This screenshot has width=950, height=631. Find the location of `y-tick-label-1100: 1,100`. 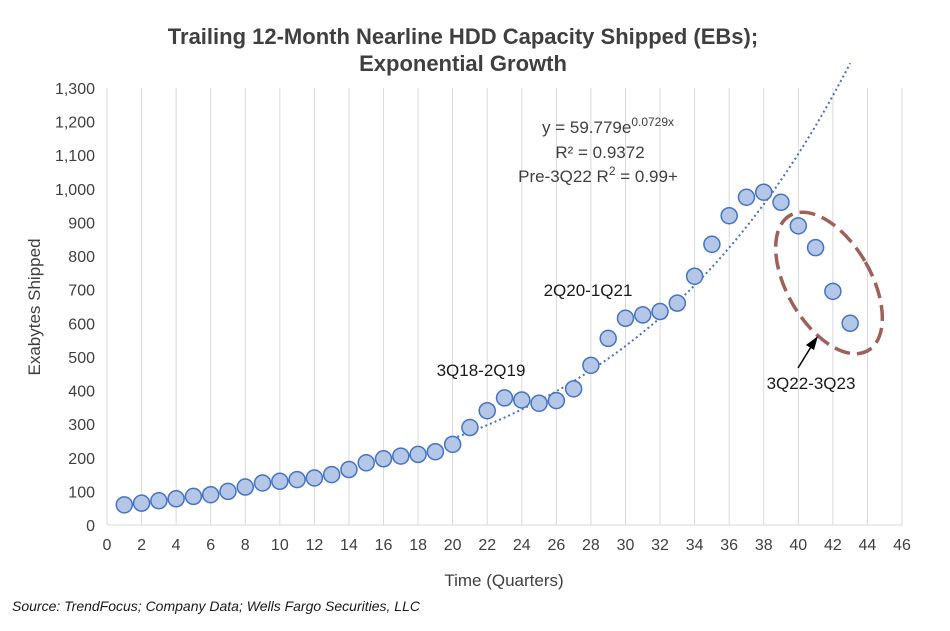

y-tick-label-1100: 1,100 is located at coordinates (75, 156).